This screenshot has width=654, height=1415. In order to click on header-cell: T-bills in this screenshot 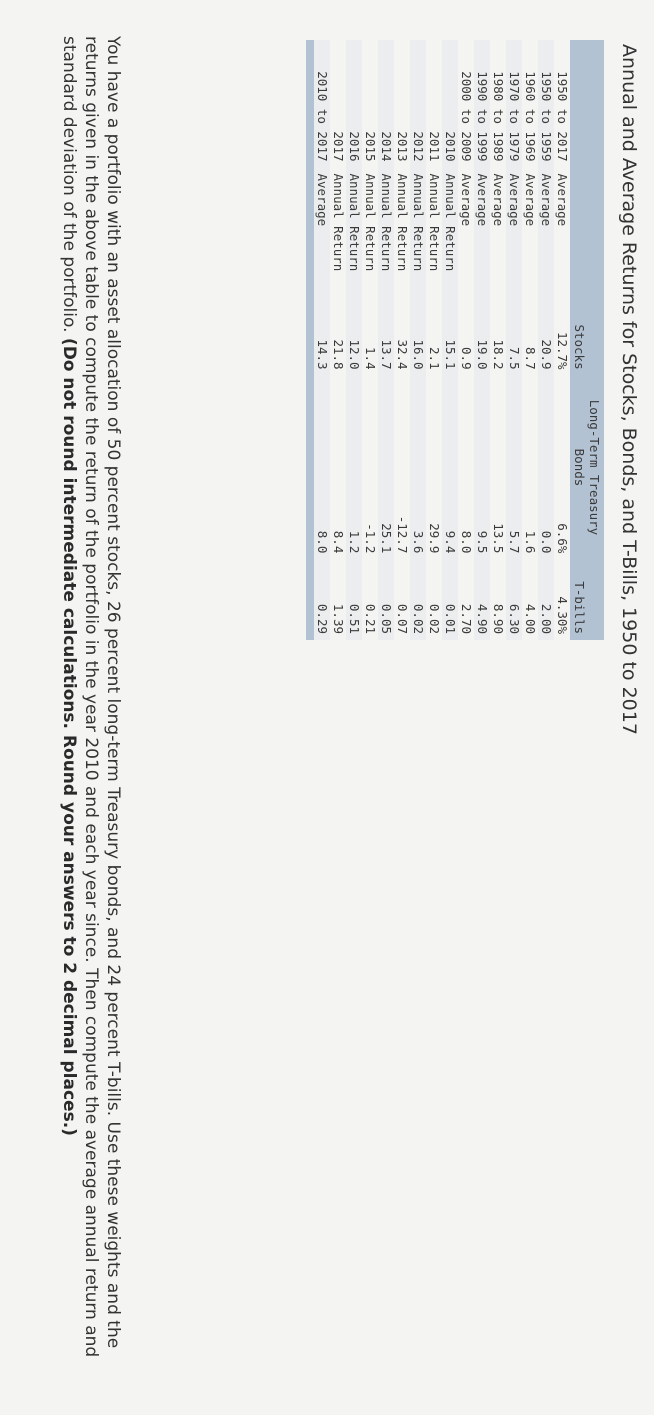, I will do `click(587, 599)`.